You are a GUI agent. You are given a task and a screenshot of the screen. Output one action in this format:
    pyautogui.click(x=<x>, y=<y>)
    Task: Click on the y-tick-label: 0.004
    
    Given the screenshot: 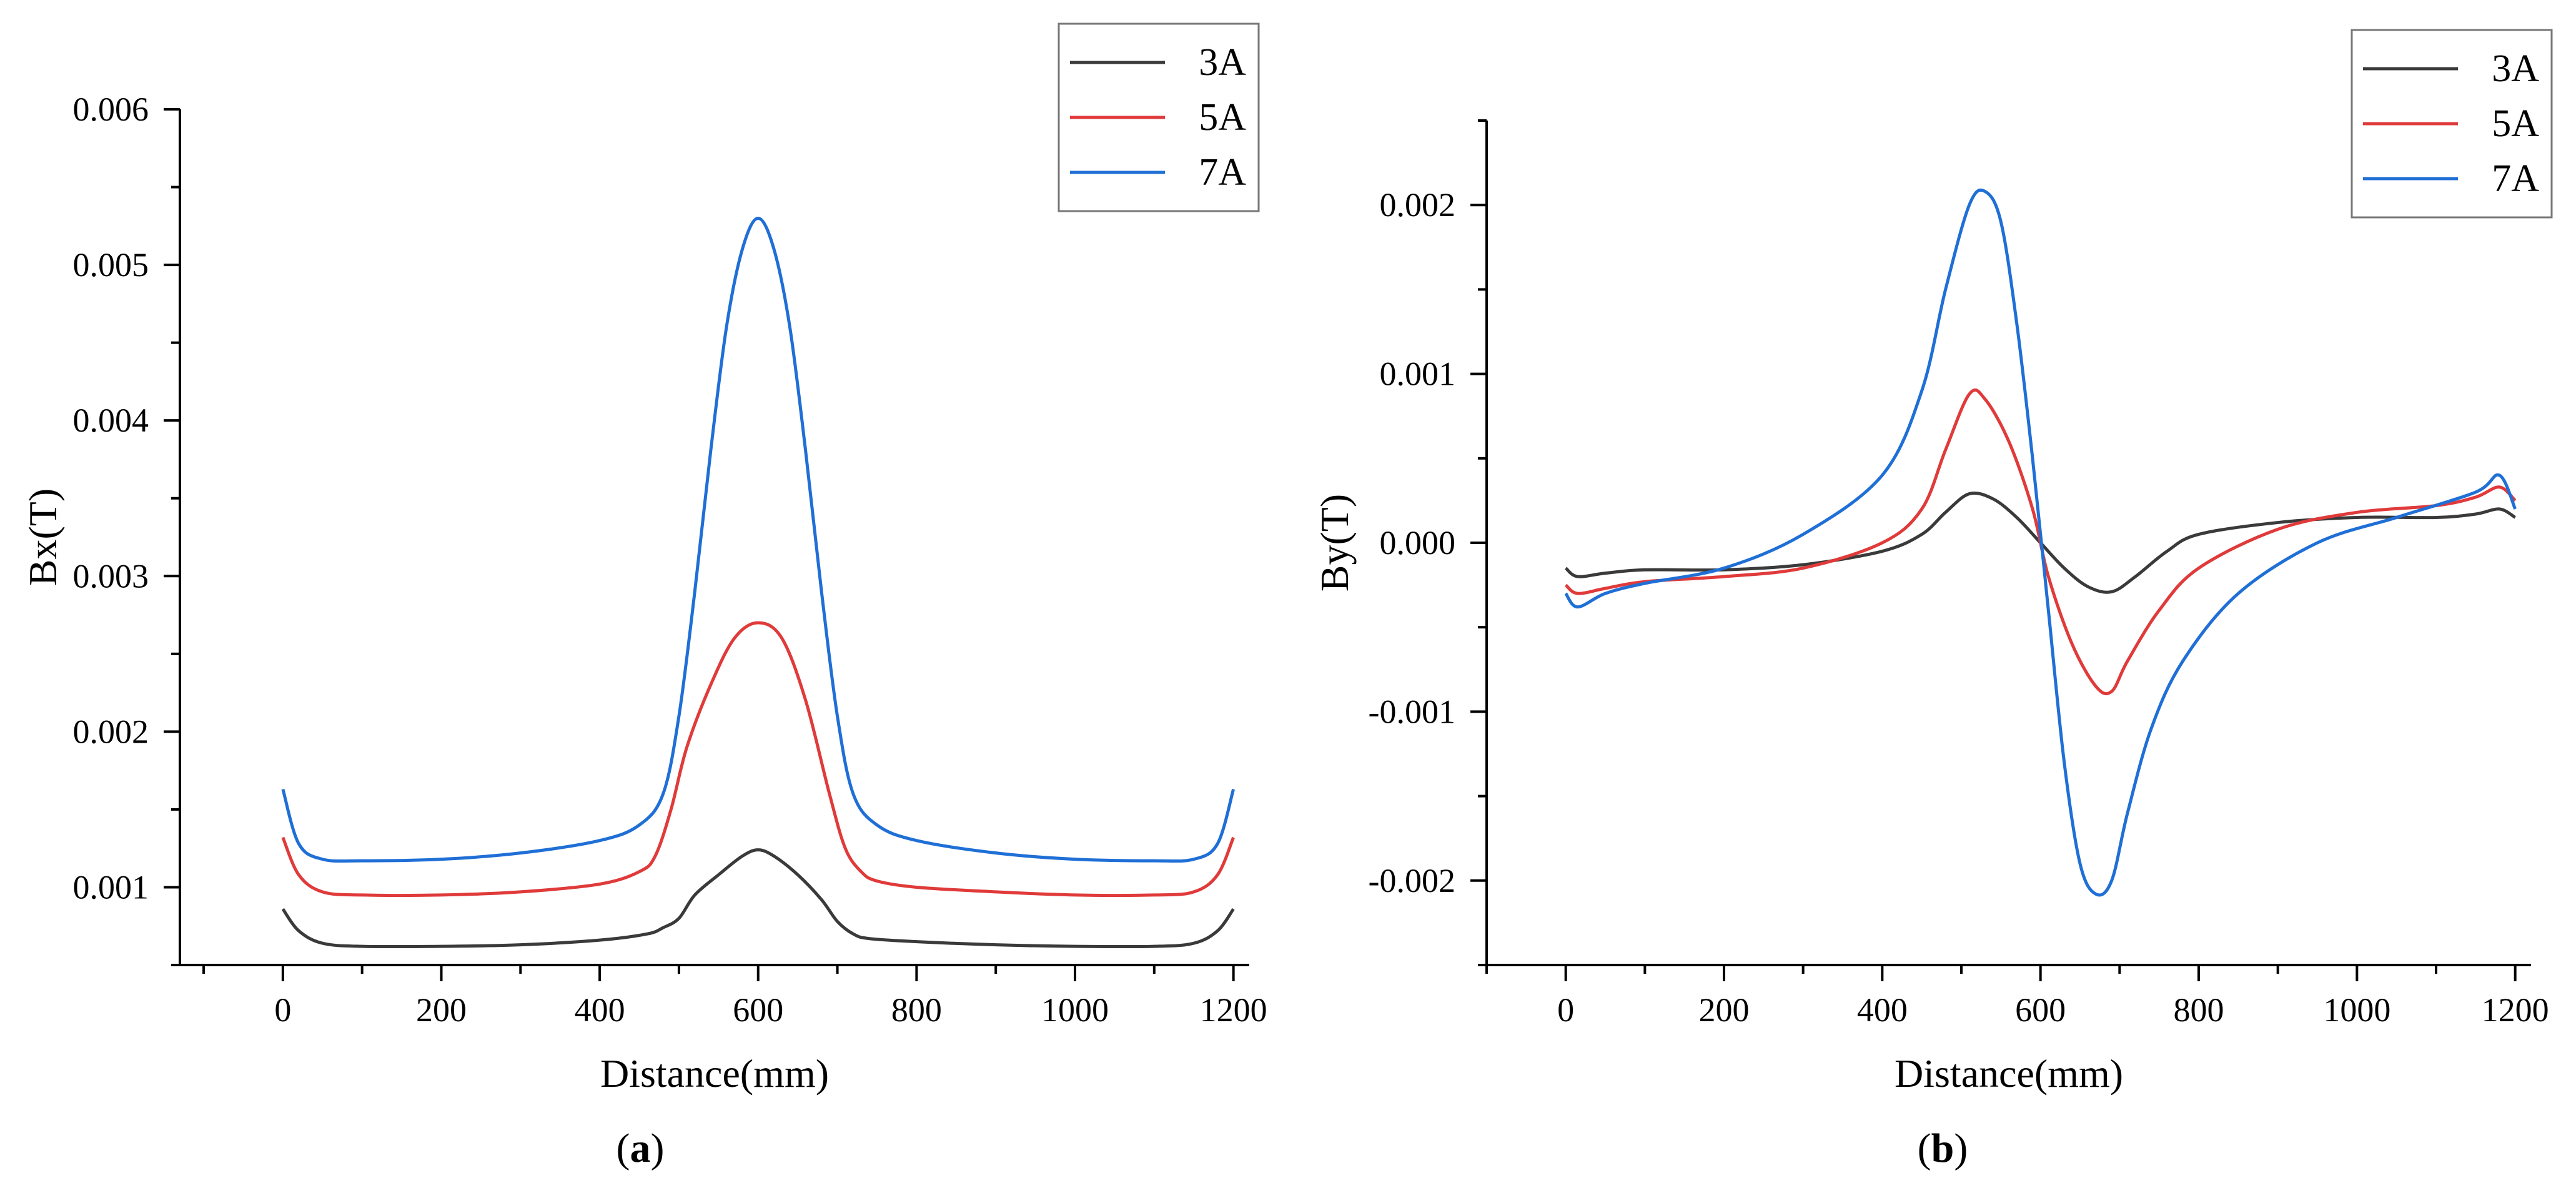 What is the action you would take?
    pyautogui.click(x=111, y=421)
    